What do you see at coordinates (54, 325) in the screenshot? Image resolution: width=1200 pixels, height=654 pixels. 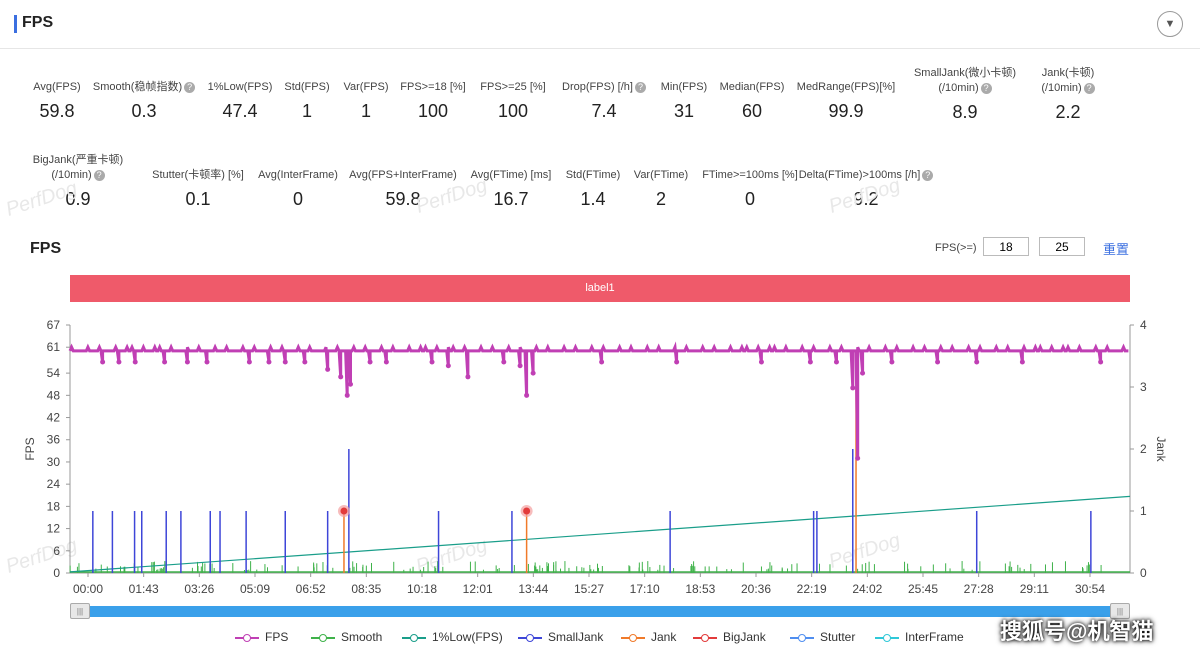 I see `y-tick-label: 67` at bounding box center [54, 325].